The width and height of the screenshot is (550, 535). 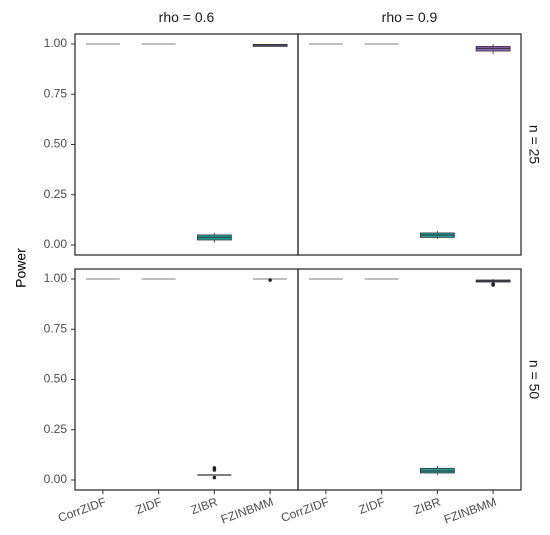 I want to click on col-facet-label: rho = 0.6, so click(x=187, y=17).